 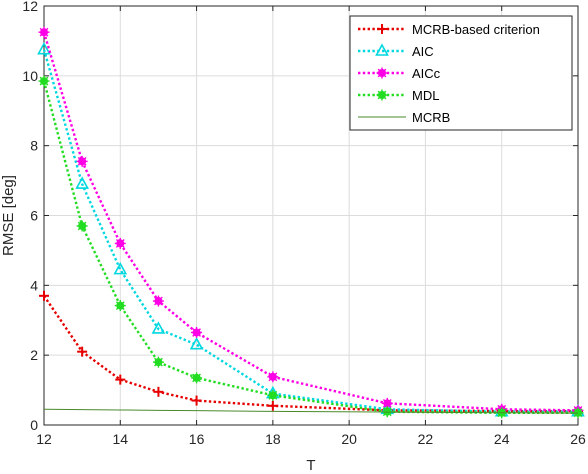 I want to click on legend-label: AICc, so click(x=426, y=73).